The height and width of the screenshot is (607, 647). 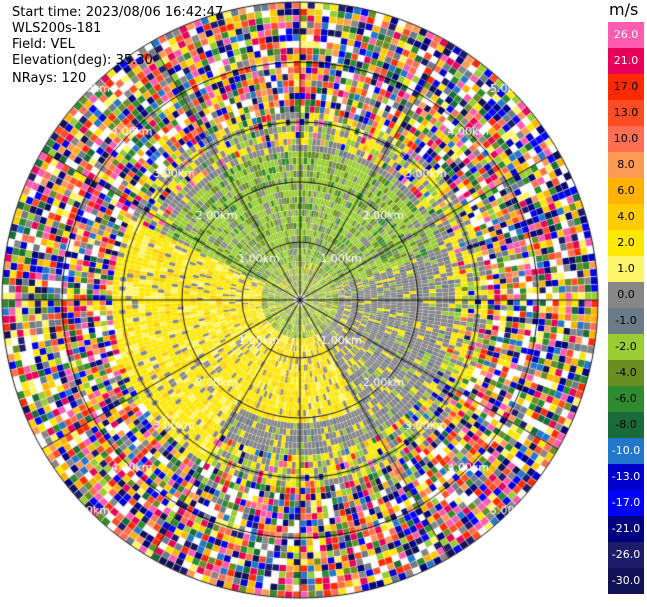 I want to click on colorbar-tick-label: -21.0, so click(x=626, y=528).